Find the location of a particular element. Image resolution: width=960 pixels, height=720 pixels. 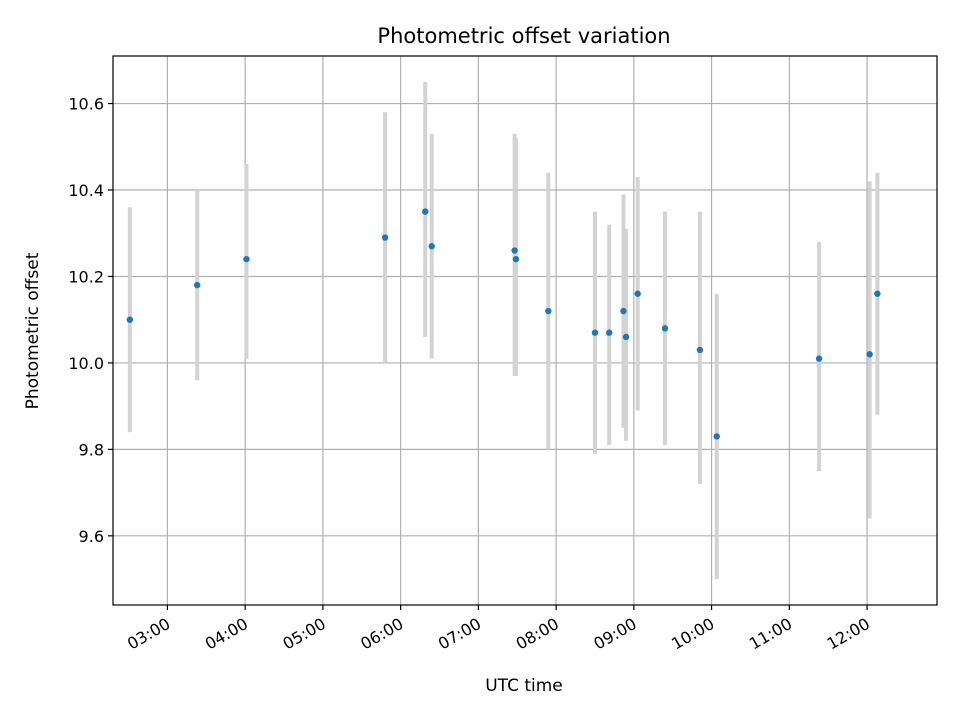

x-axis-title: UTC time is located at coordinates (524, 686).